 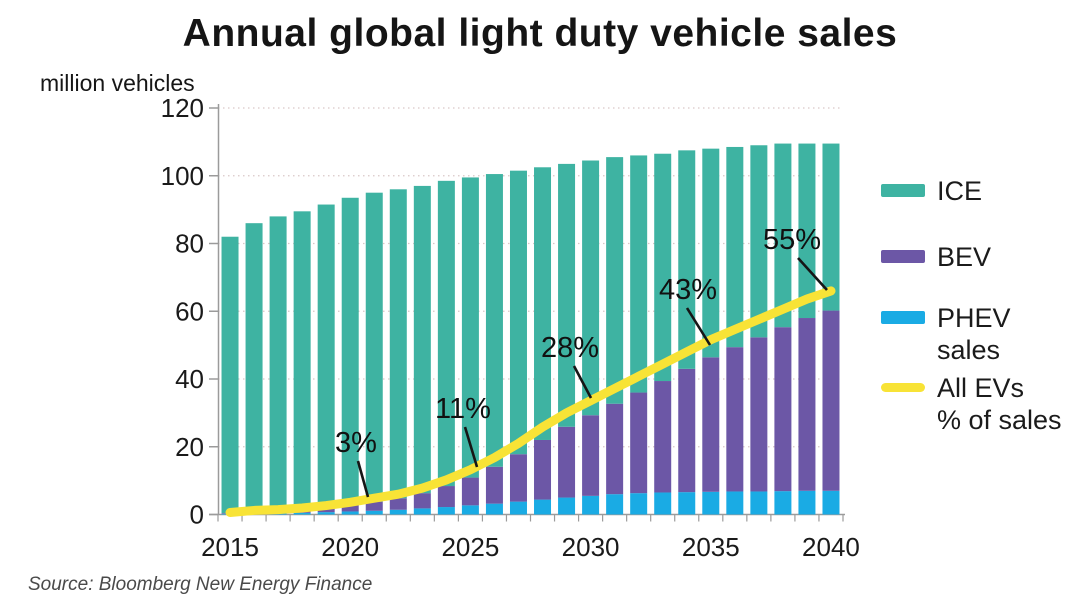 I want to click on bar-phev-2018, so click(x=302, y=513).